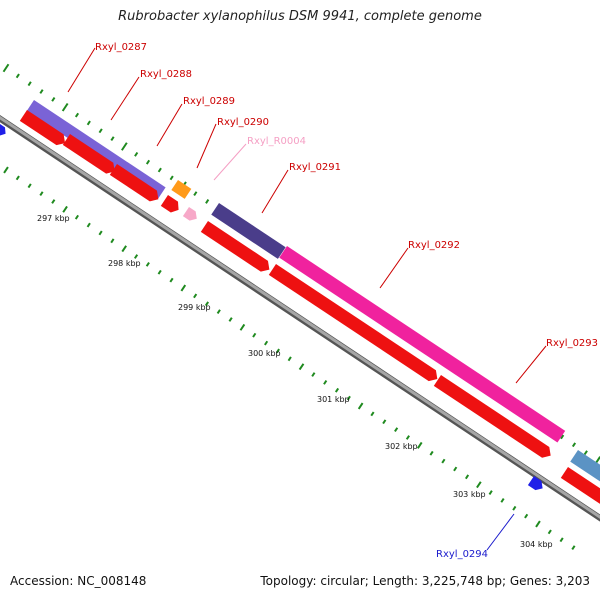 This screenshot has height=600, width=600. I want to click on gene-label-rxyl-0290: Rxyl_0290, so click(243, 122).